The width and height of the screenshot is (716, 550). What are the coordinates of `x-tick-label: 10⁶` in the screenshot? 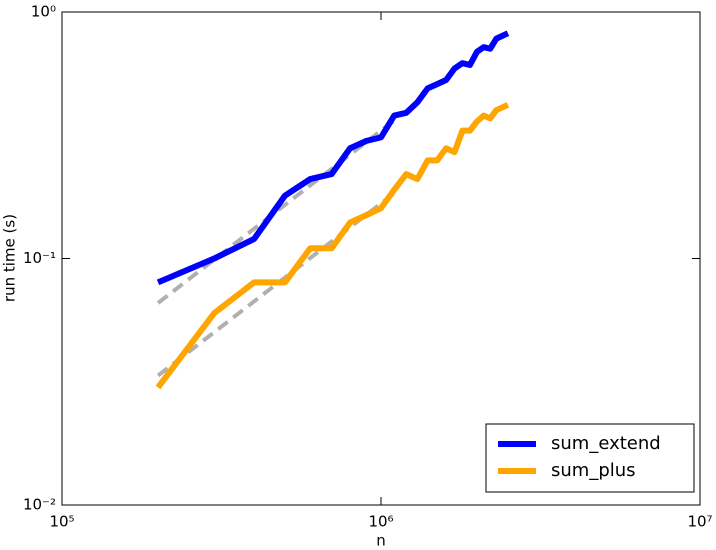 It's located at (380, 522).